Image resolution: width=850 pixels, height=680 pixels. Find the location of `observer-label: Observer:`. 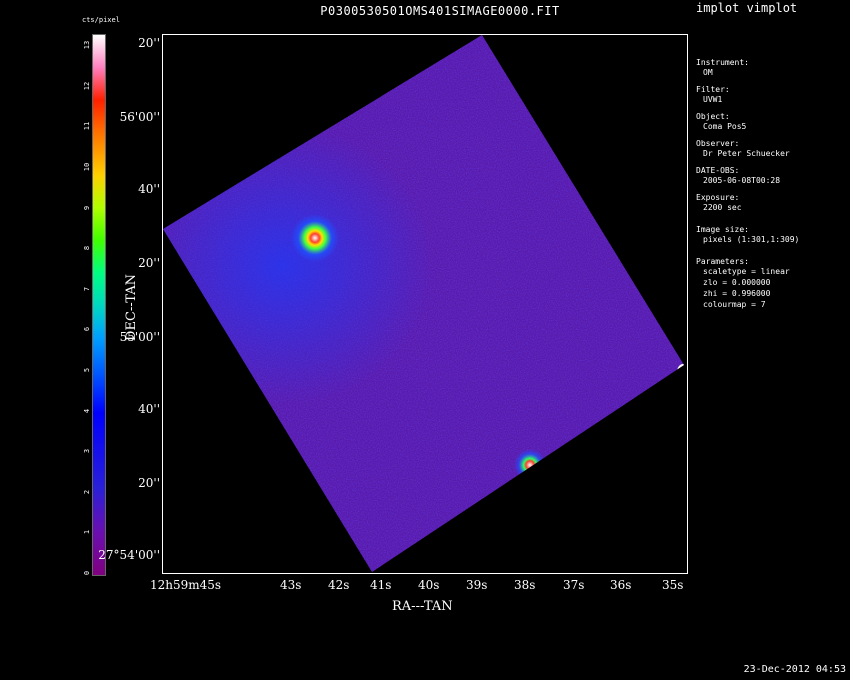

observer-label: Observer: is located at coordinates (718, 143).